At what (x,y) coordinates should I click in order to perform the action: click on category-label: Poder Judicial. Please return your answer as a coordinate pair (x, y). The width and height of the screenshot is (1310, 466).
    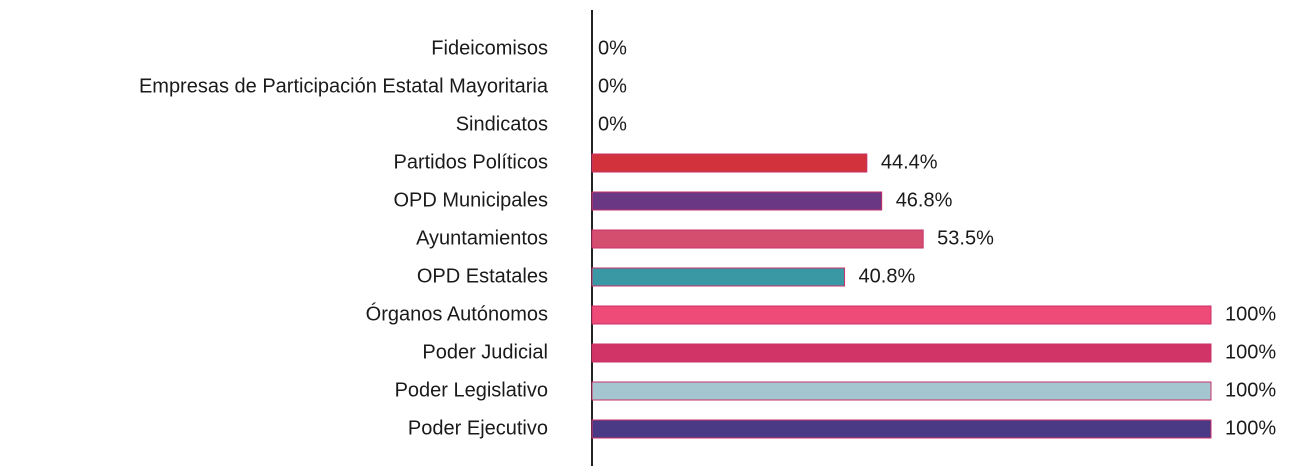
    Looking at the image, I should click on (485, 352).